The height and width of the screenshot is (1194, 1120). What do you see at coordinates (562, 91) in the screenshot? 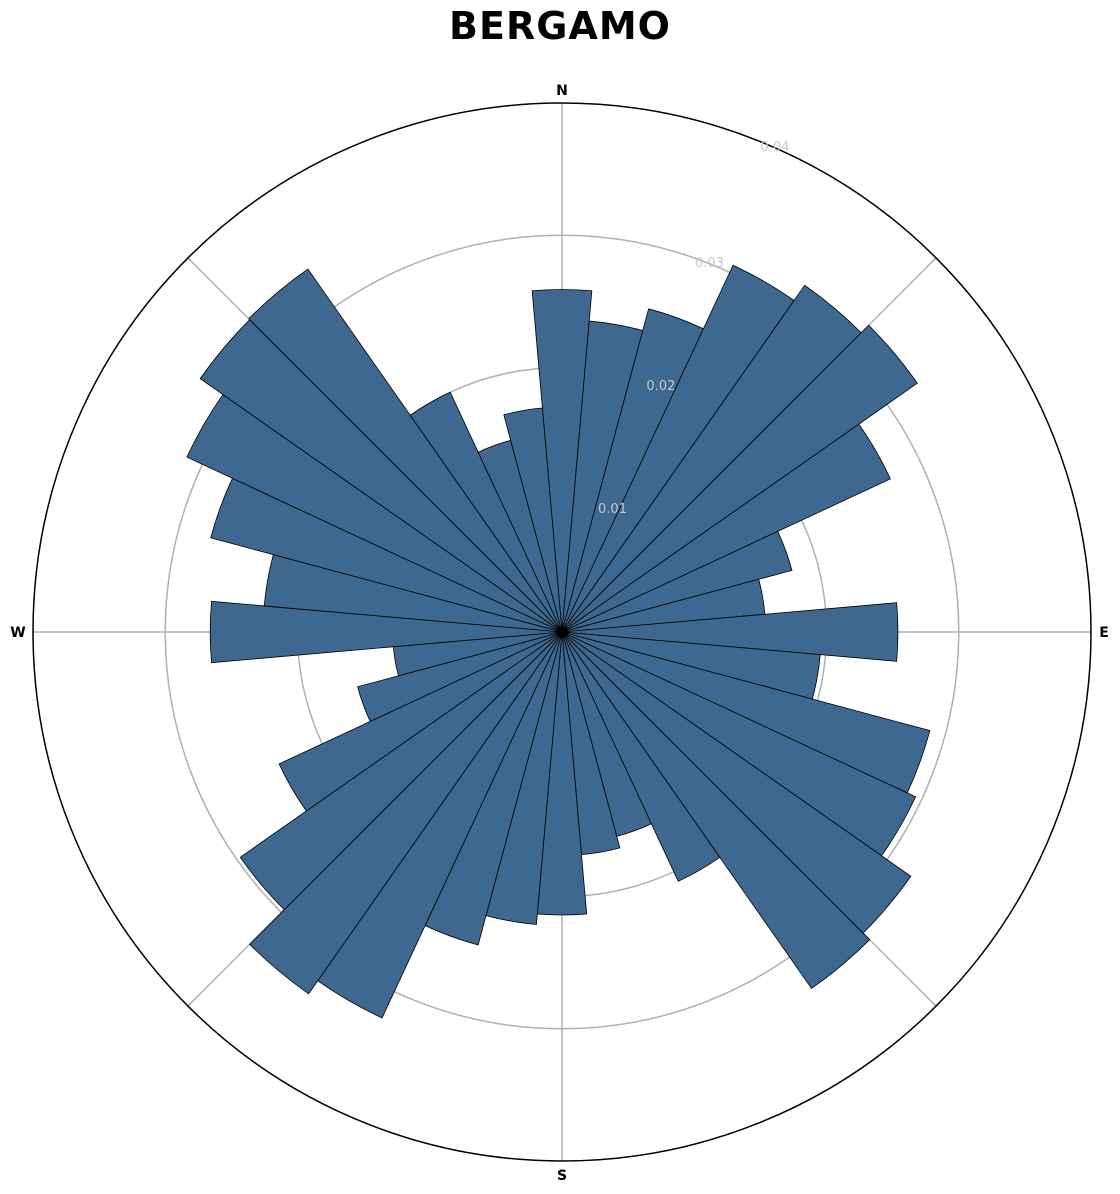
I see `direction-label-n: N` at bounding box center [562, 91].